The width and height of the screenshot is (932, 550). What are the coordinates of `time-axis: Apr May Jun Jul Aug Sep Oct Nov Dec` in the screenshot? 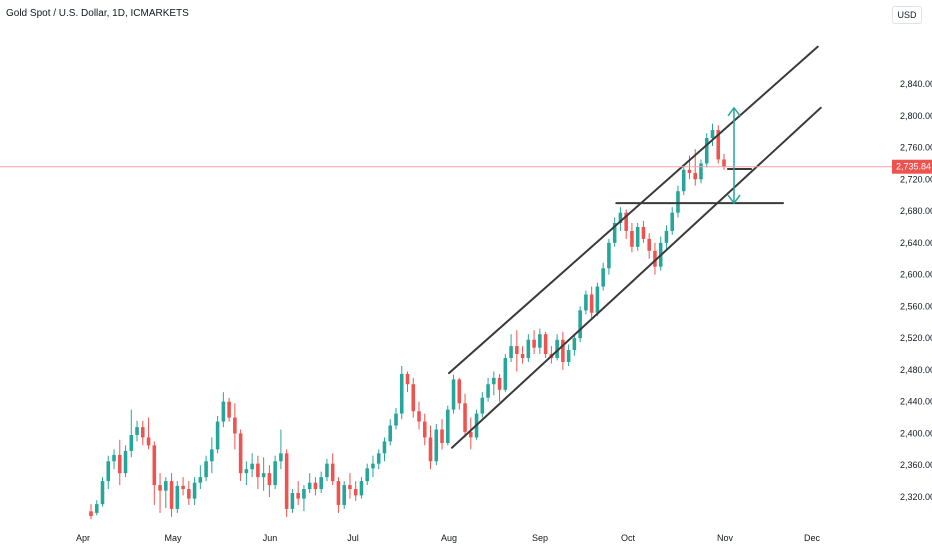 It's located at (448, 538).